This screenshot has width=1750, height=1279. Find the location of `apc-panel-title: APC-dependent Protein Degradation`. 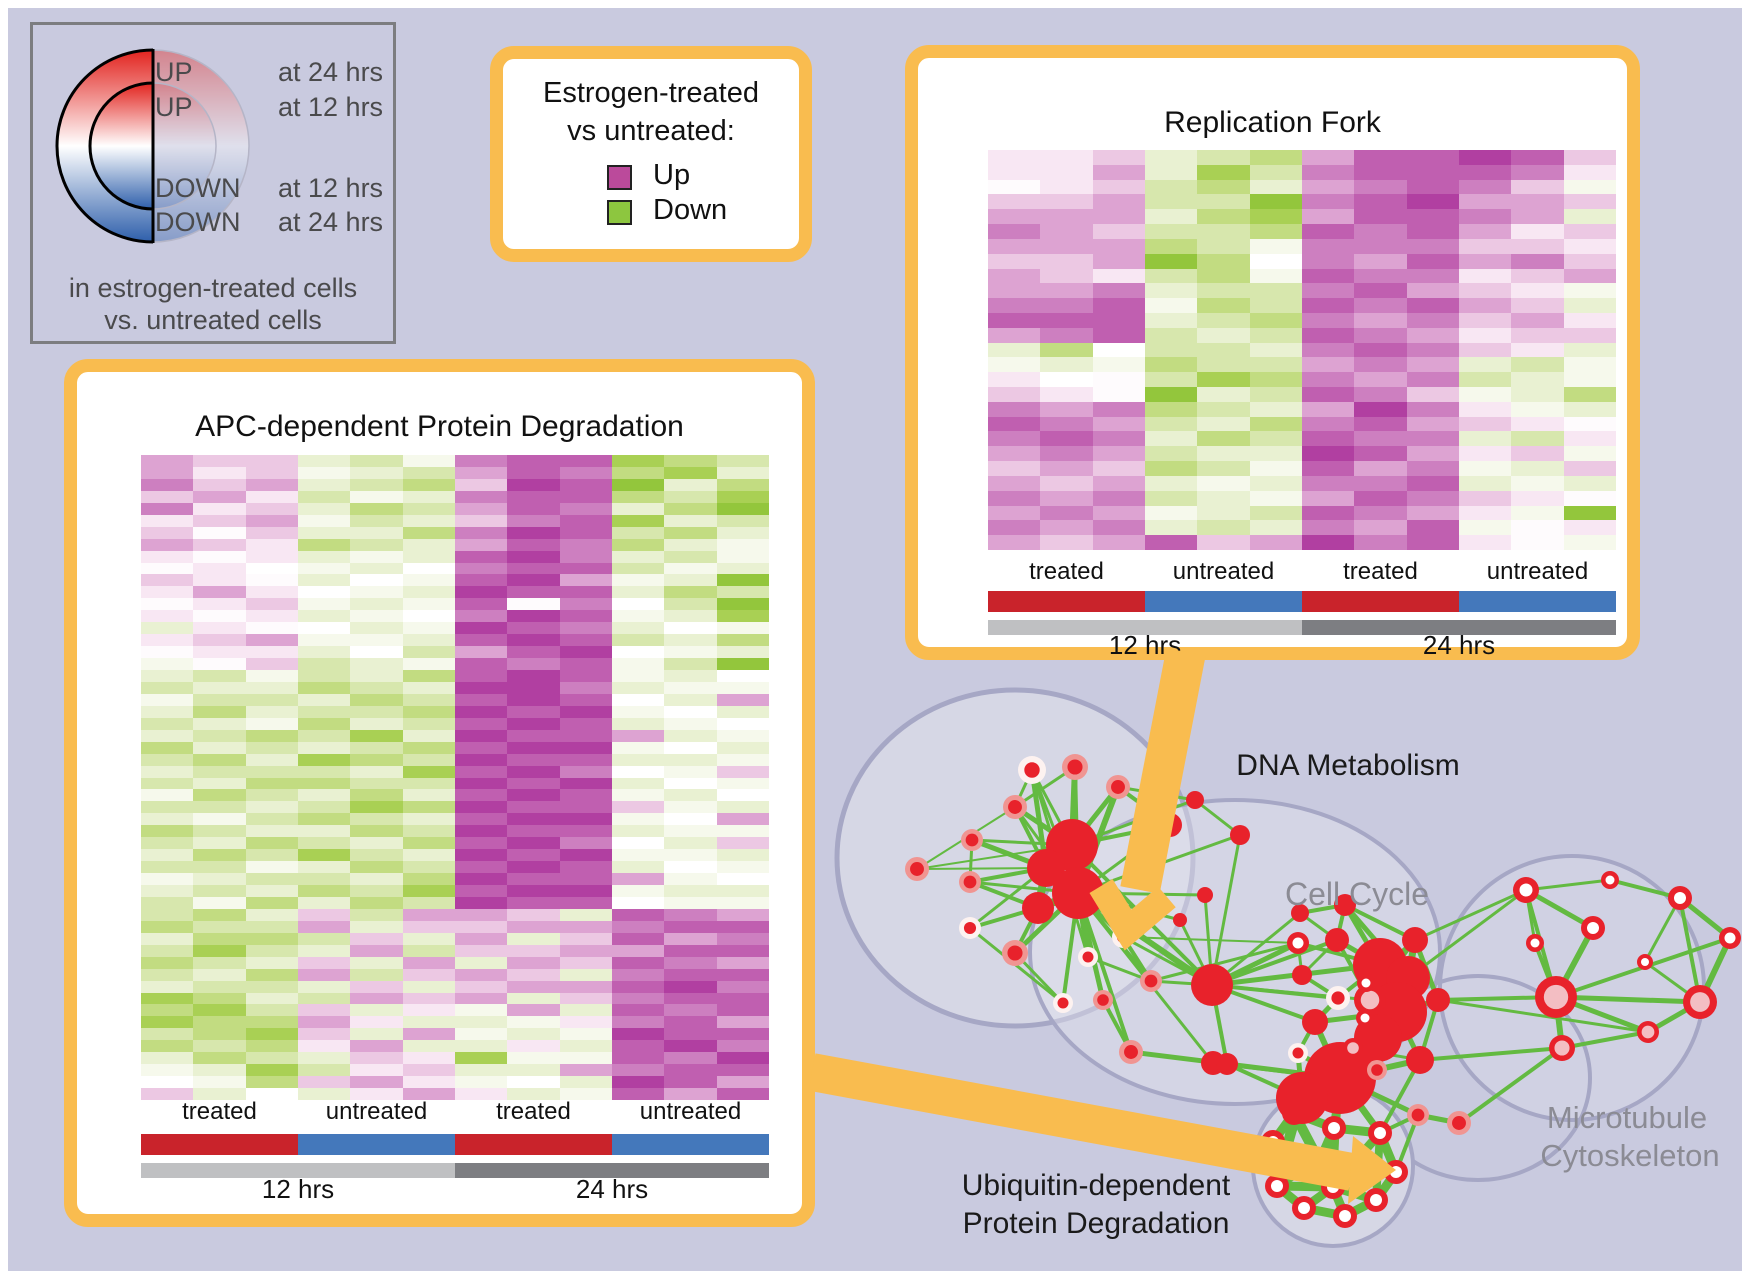

apc-panel-title: APC-dependent Protein Degradation is located at coordinates (439, 426).